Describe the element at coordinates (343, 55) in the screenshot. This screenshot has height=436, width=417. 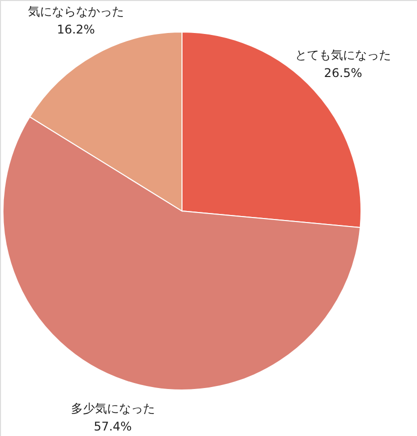
I see `slice-label: とても気になった` at that location.